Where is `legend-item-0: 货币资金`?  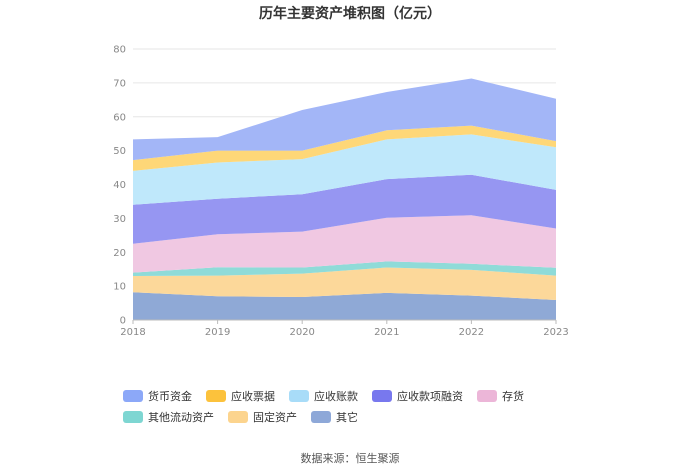 legend-item-0: 货币资金 is located at coordinates (157, 396).